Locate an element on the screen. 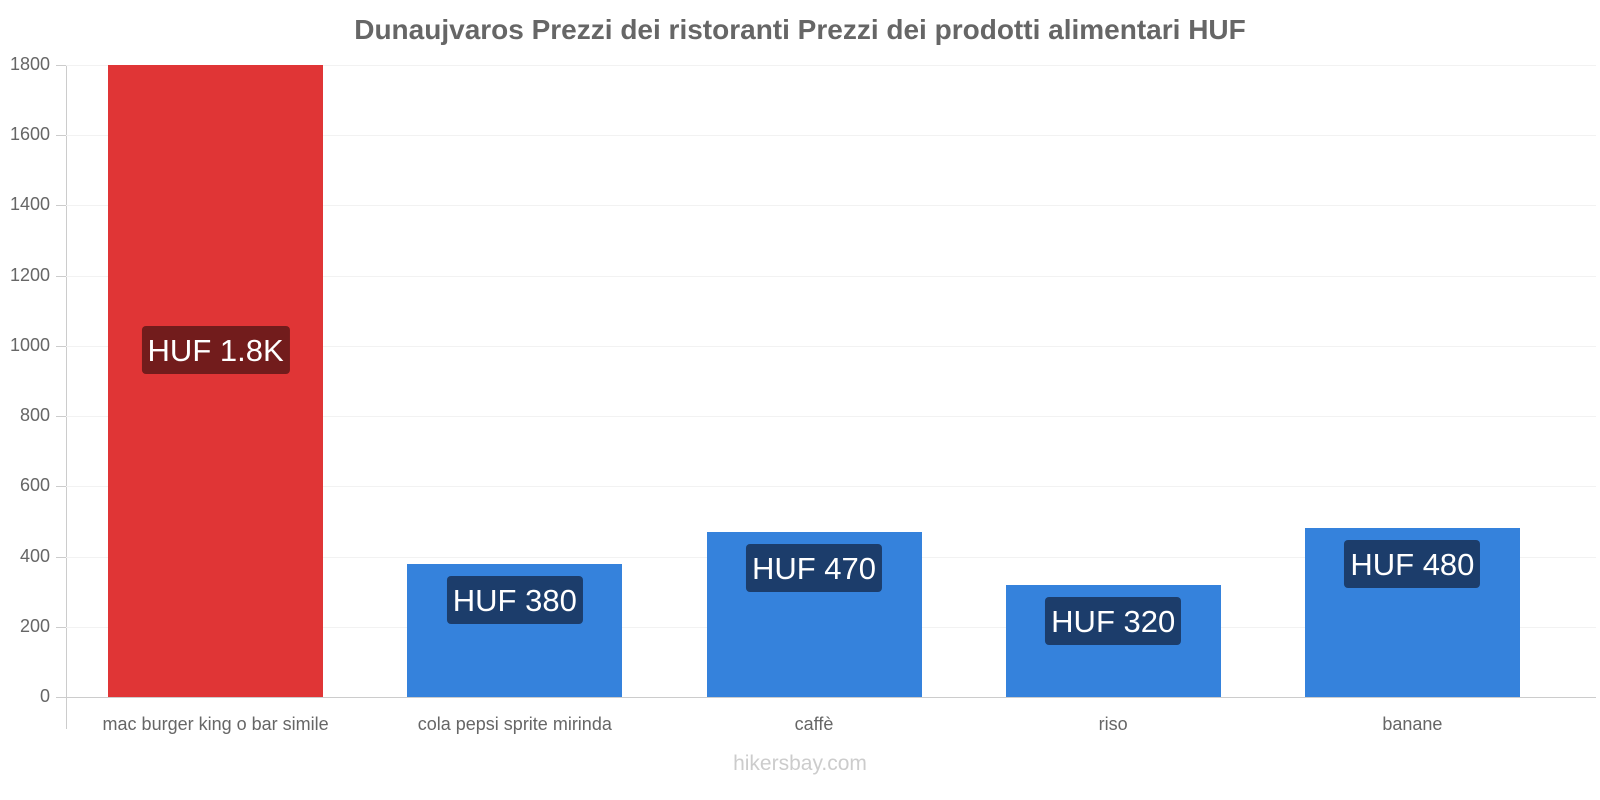 The height and width of the screenshot is (800, 1600). y-tick-label: 400 is located at coordinates (34, 556).